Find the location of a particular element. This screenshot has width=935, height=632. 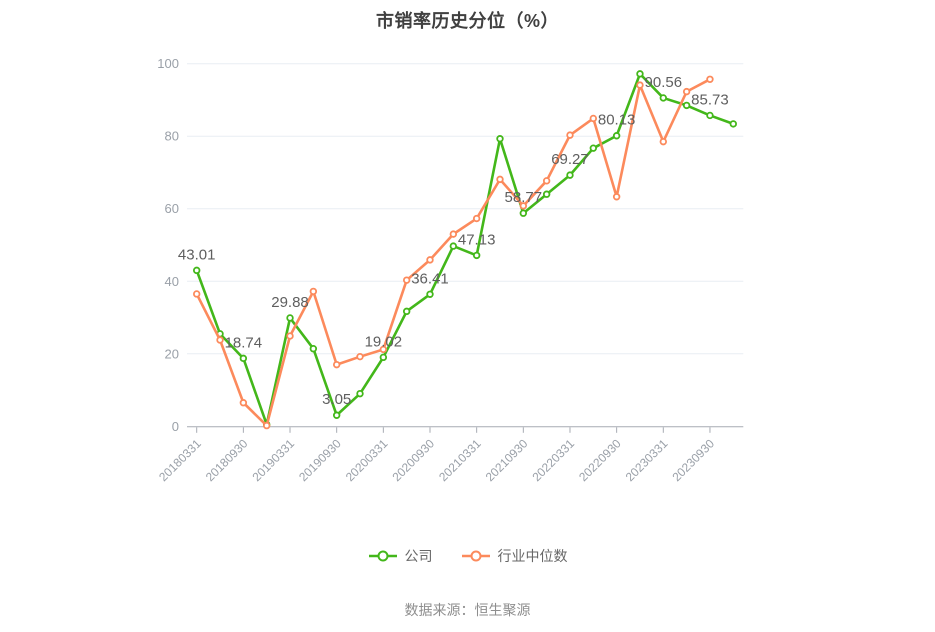

data-source-note: 数据来源：恒生聚源 is located at coordinates (467, 610).